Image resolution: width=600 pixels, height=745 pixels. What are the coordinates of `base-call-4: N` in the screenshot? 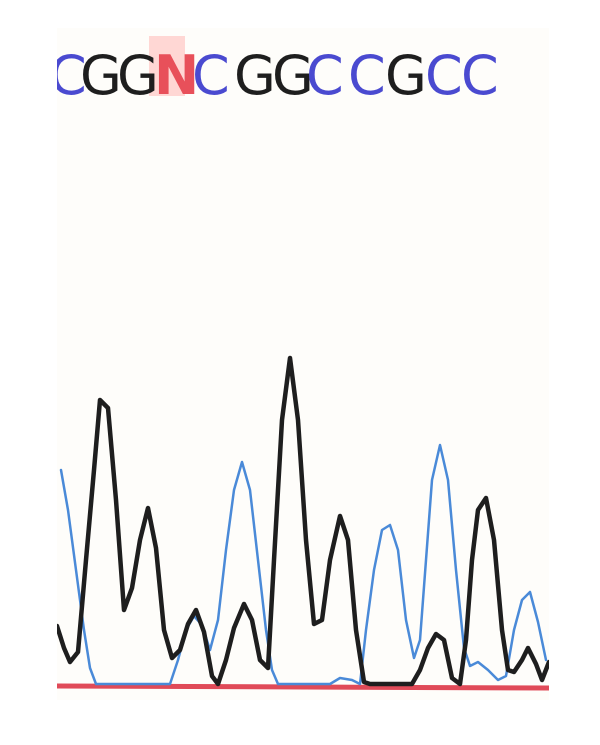 It's located at (176, 75).